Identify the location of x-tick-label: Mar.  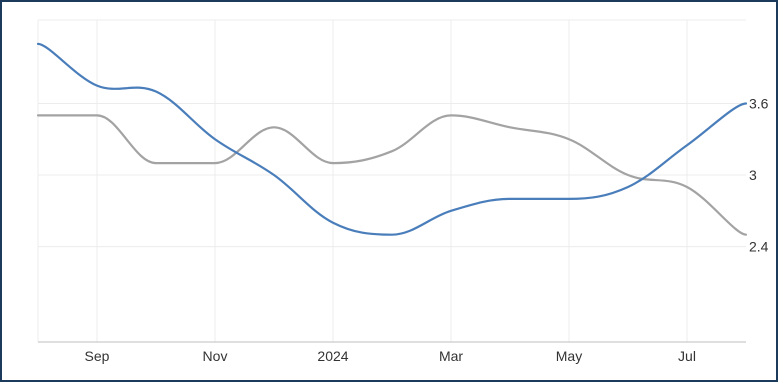
(451, 356).